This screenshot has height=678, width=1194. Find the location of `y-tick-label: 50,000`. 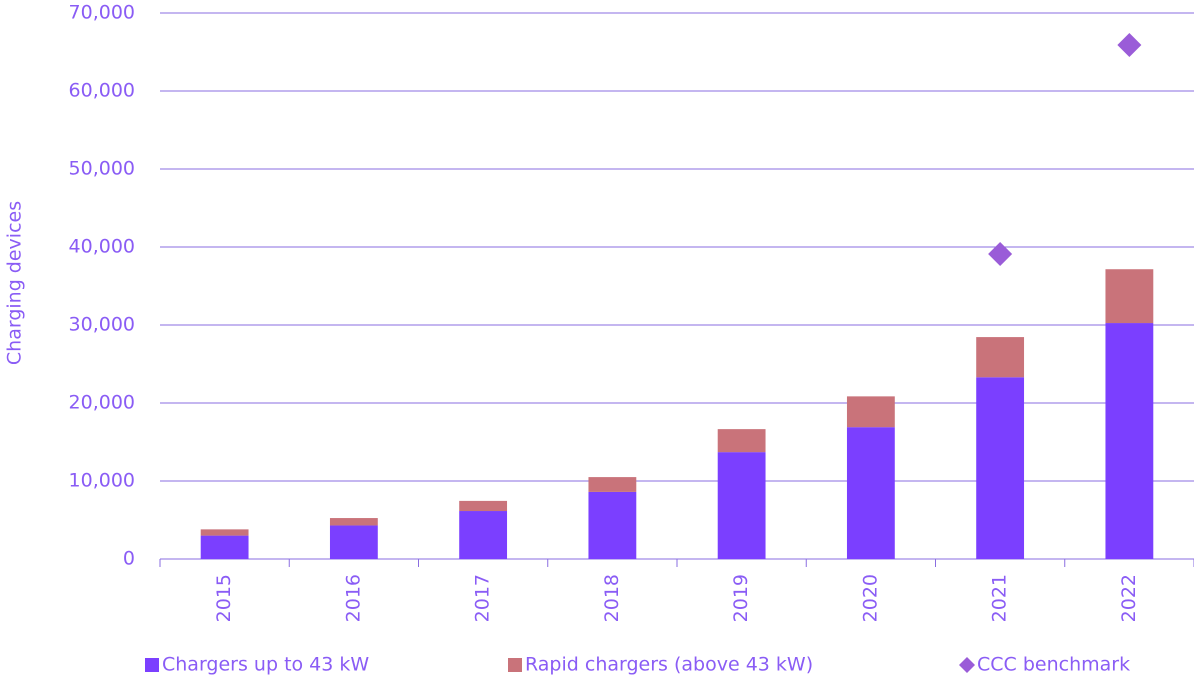

y-tick-label: 50,000 is located at coordinates (102, 169).